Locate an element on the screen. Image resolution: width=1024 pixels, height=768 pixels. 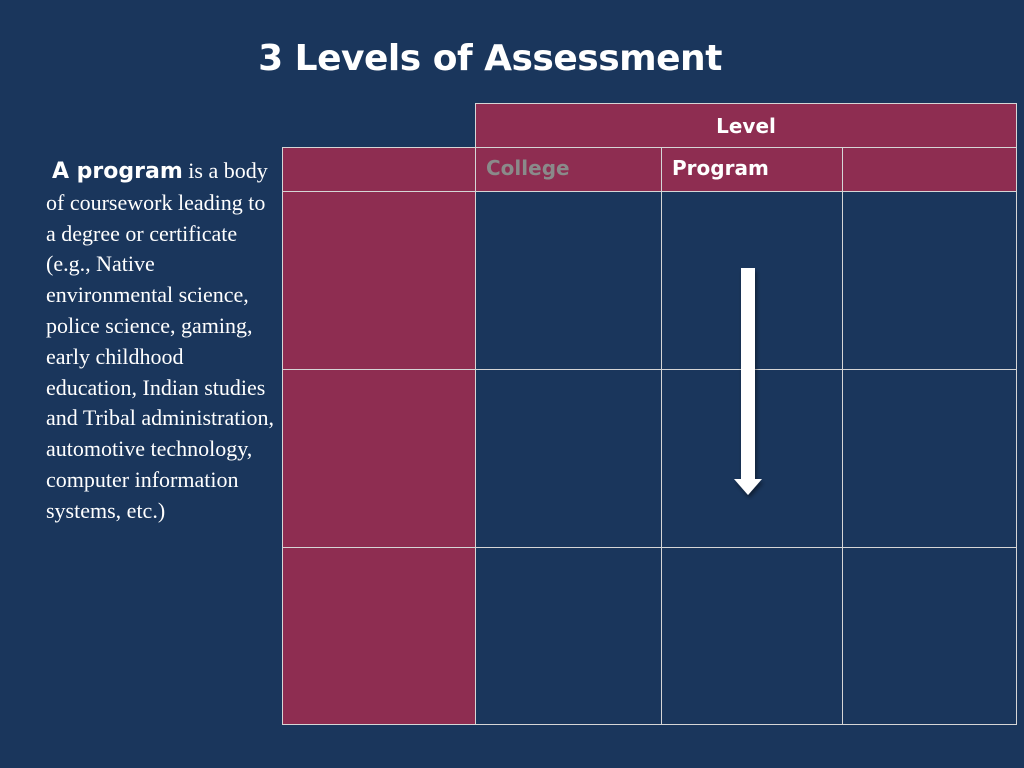
definition-term: A program is located at coordinates (117, 171).